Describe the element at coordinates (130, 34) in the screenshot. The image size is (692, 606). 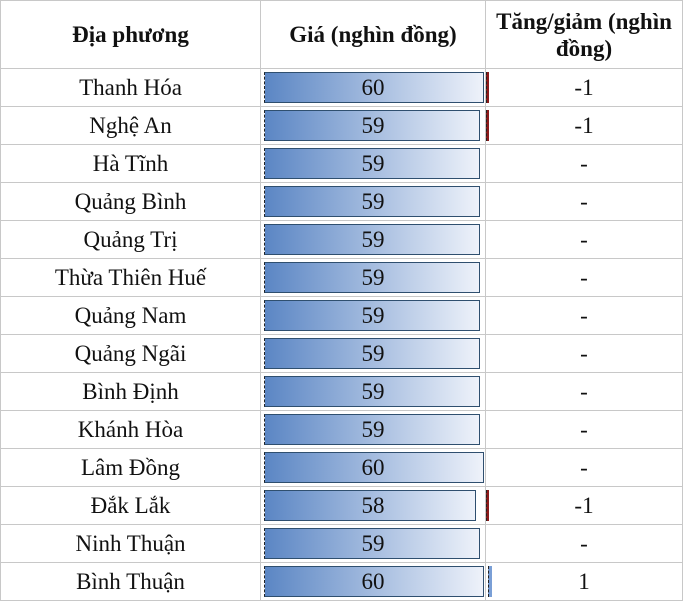
I see `header-province: Địa phương` at that location.